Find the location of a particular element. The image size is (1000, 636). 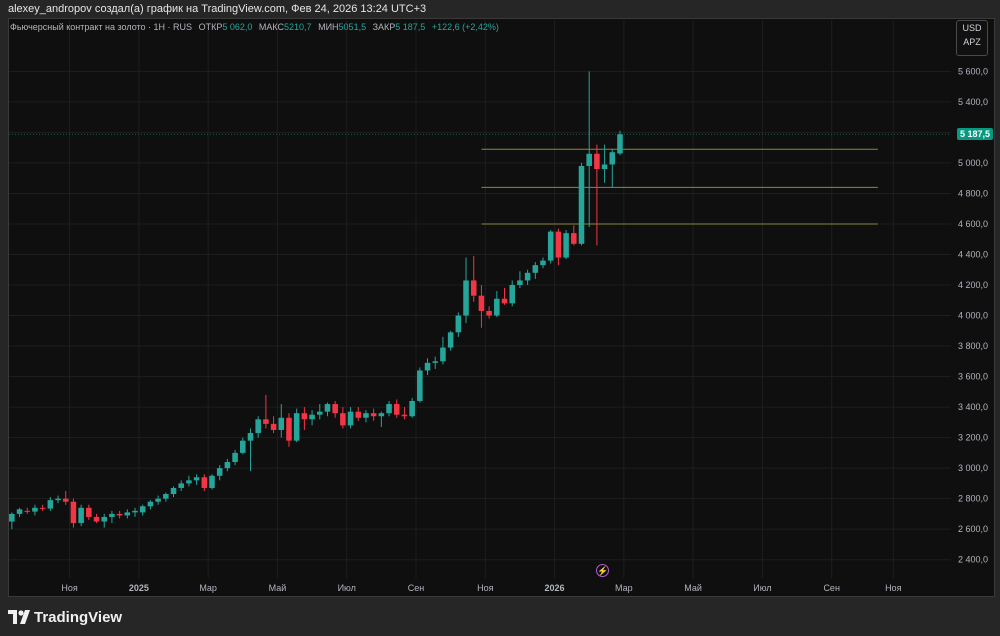

y-tick-label: 2 400,0 is located at coordinates (973, 560).